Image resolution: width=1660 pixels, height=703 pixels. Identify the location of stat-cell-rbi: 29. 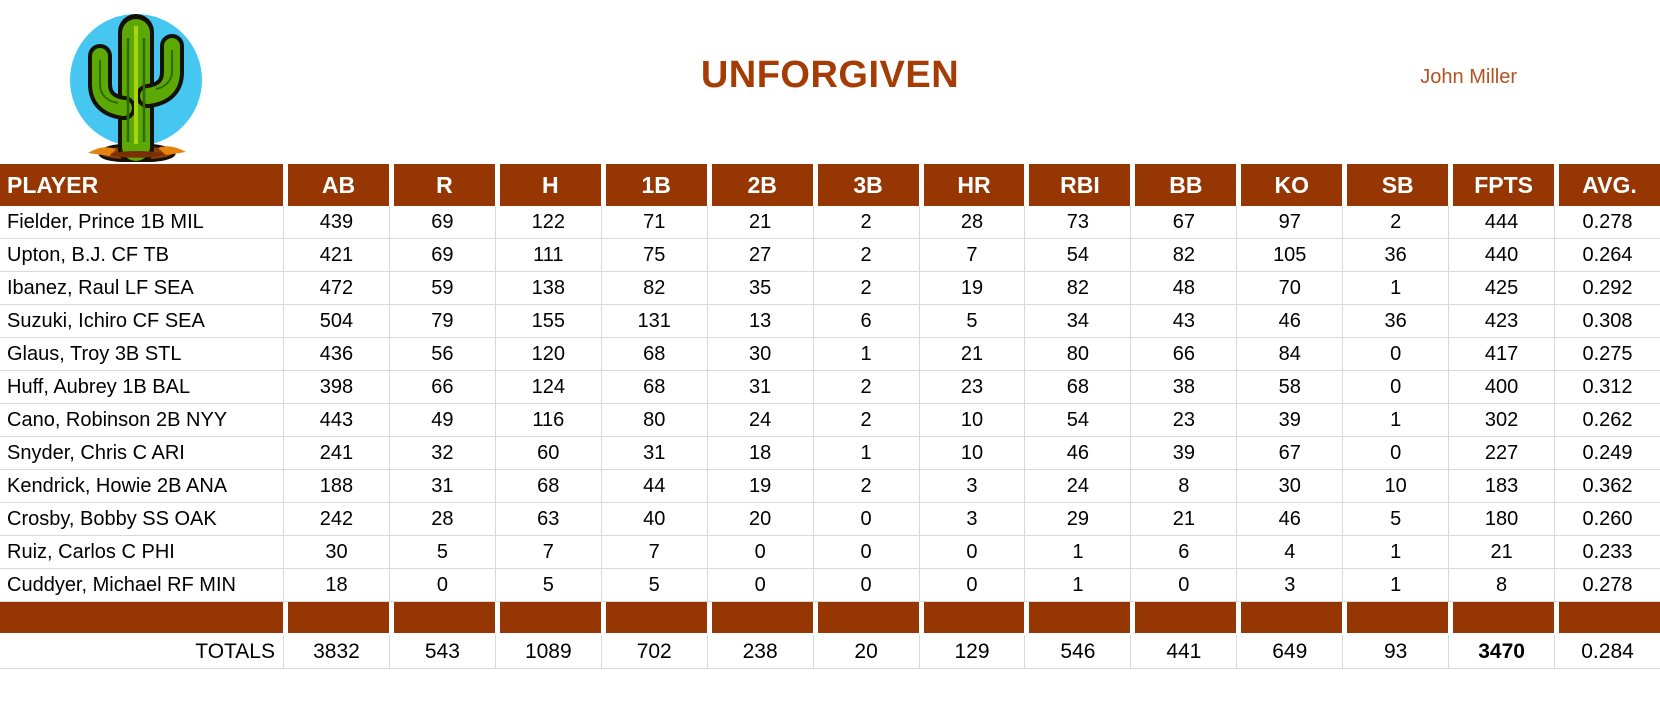
(1077, 519).